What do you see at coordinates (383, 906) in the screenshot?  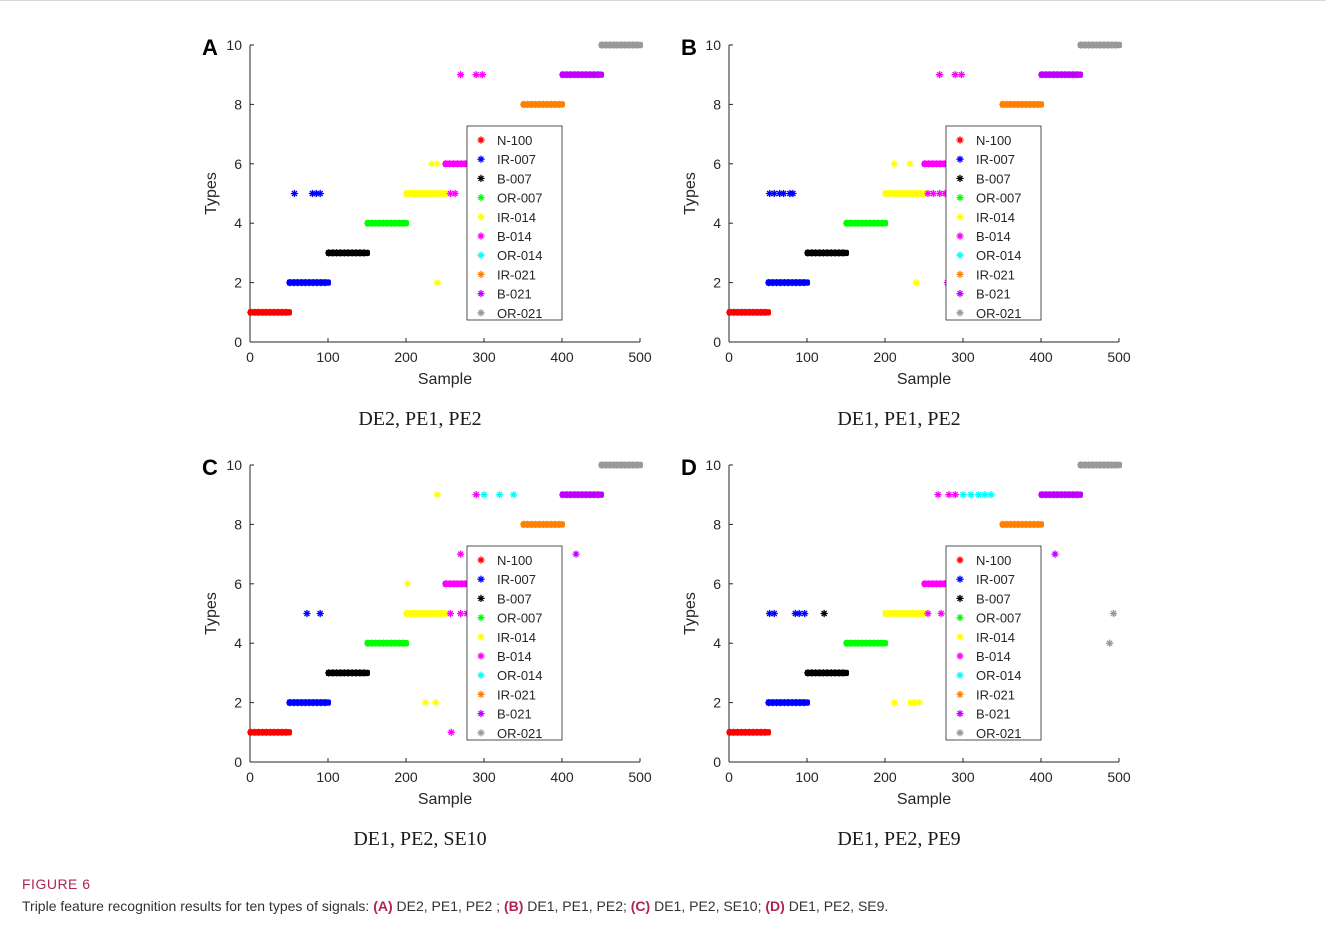 I see `figure-caption-tag-a: (A)` at bounding box center [383, 906].